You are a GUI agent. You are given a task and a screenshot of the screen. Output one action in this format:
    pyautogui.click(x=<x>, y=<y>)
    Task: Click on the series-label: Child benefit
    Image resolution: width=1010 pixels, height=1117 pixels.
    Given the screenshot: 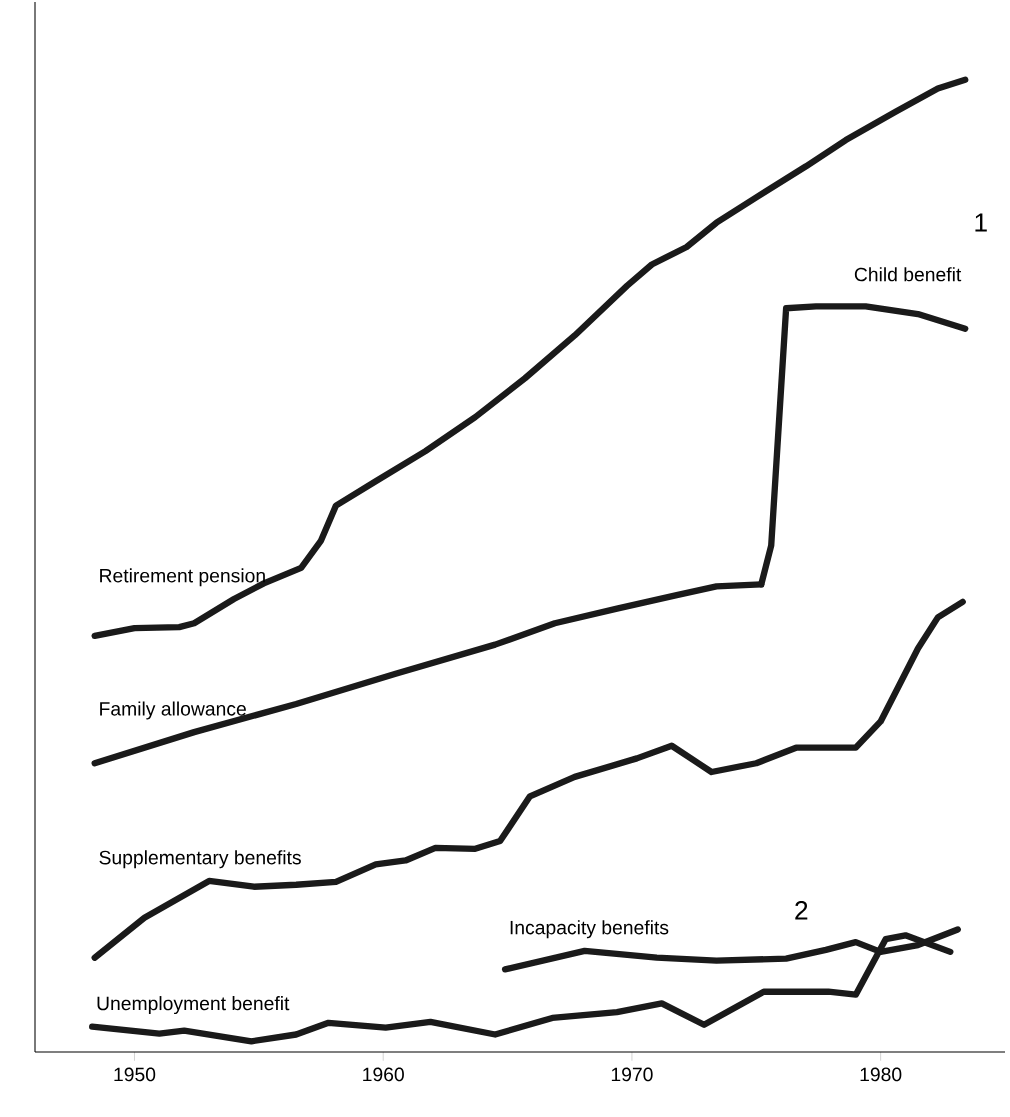 What is the action you would take?
    pyautogui.click(x=908, y=274)
    